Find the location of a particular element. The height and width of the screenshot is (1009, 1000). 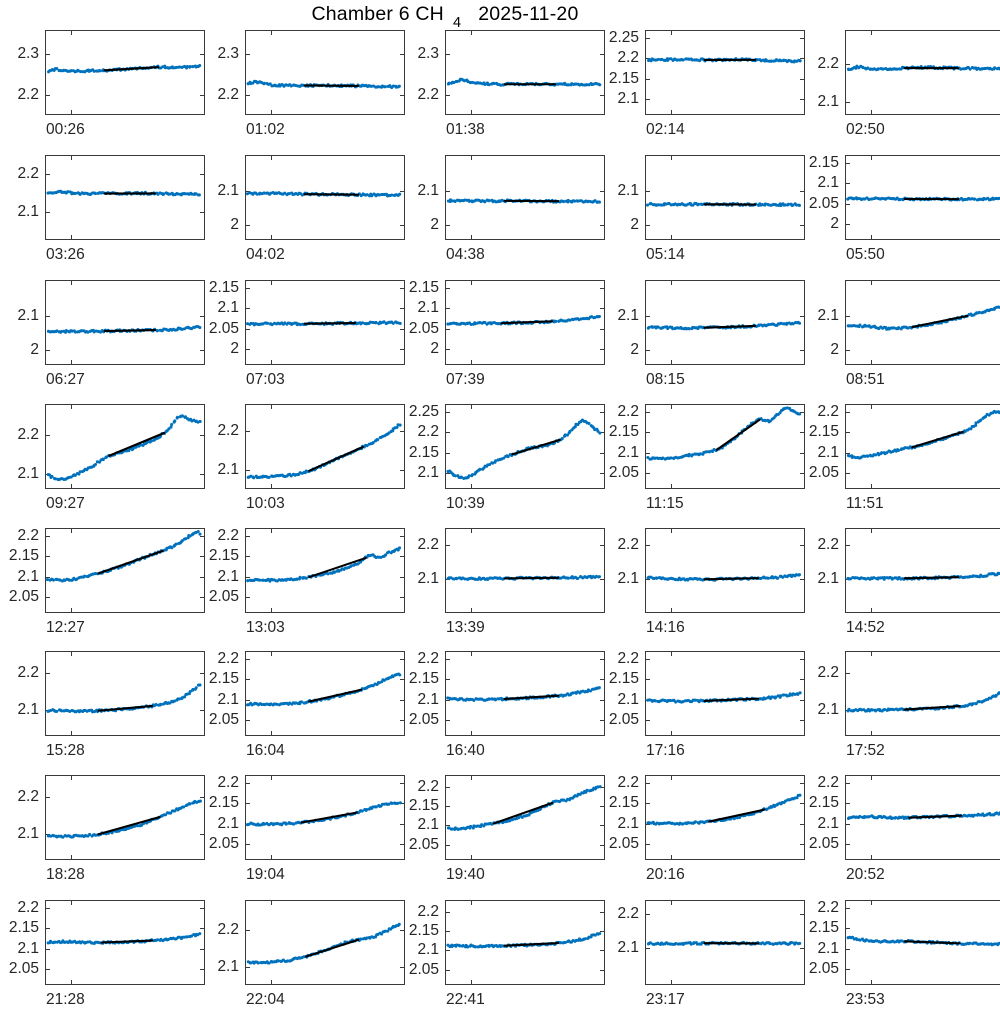

figure-title: Chamber 6 CH 4 2025-11-20 is located at coordinates (444, 17).